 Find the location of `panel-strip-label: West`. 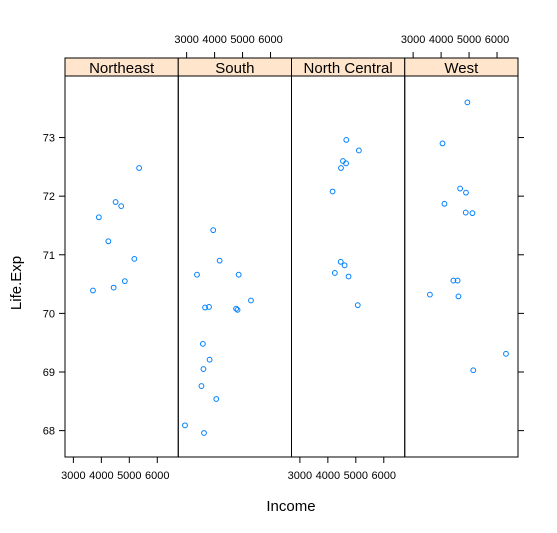

panel-strip-label: West is located at coordinates (461, 68).